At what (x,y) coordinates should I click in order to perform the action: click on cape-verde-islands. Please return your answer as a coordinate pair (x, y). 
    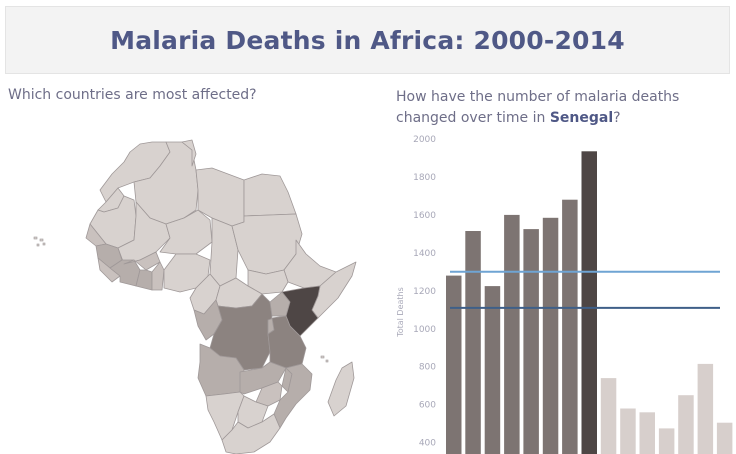
    Looking at the image, I should click on (39, 241).